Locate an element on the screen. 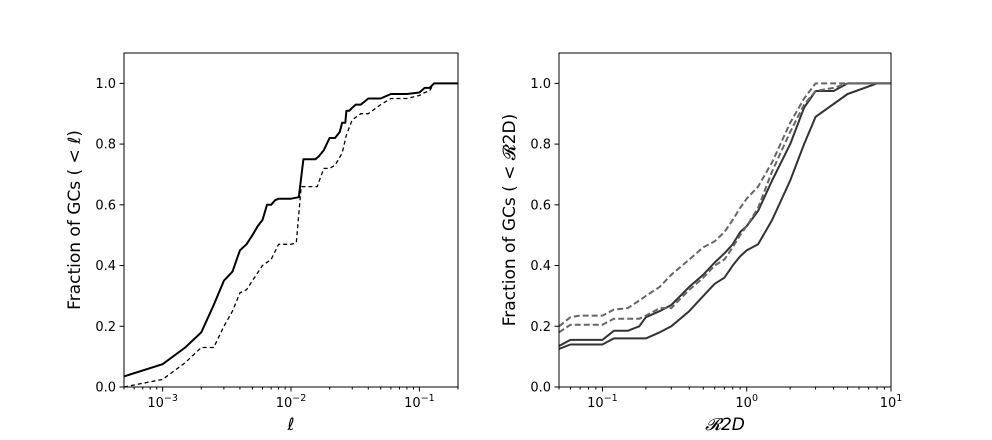 Image resolution: width=992 pixels, height=440 pixels. x-tick-exponent: 0 is located at coordinates (755, 398).